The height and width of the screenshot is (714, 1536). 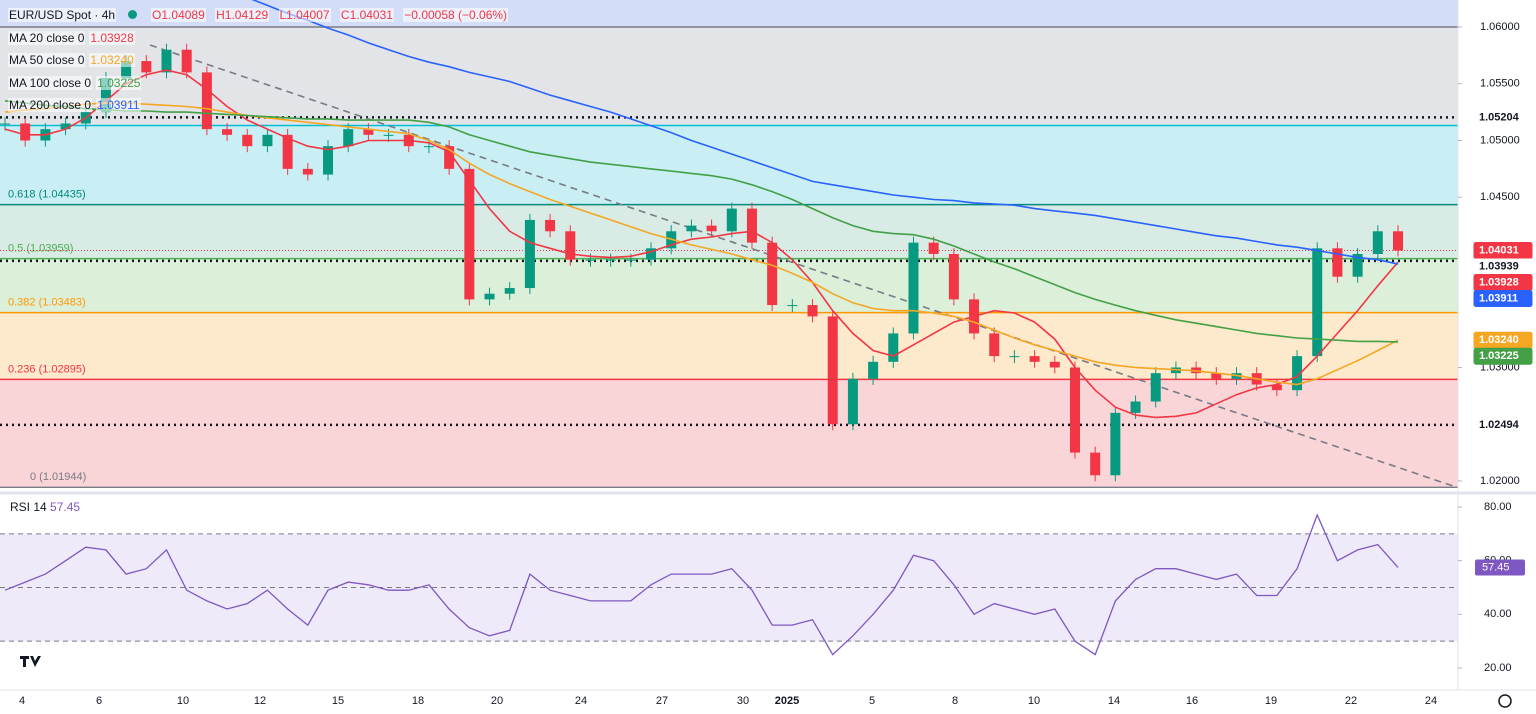 What do you see at coordinates (1498, 614) in the screenshot?
I see `rsi-y-tick-label: 40.00` at bounding box center [1498, 614].